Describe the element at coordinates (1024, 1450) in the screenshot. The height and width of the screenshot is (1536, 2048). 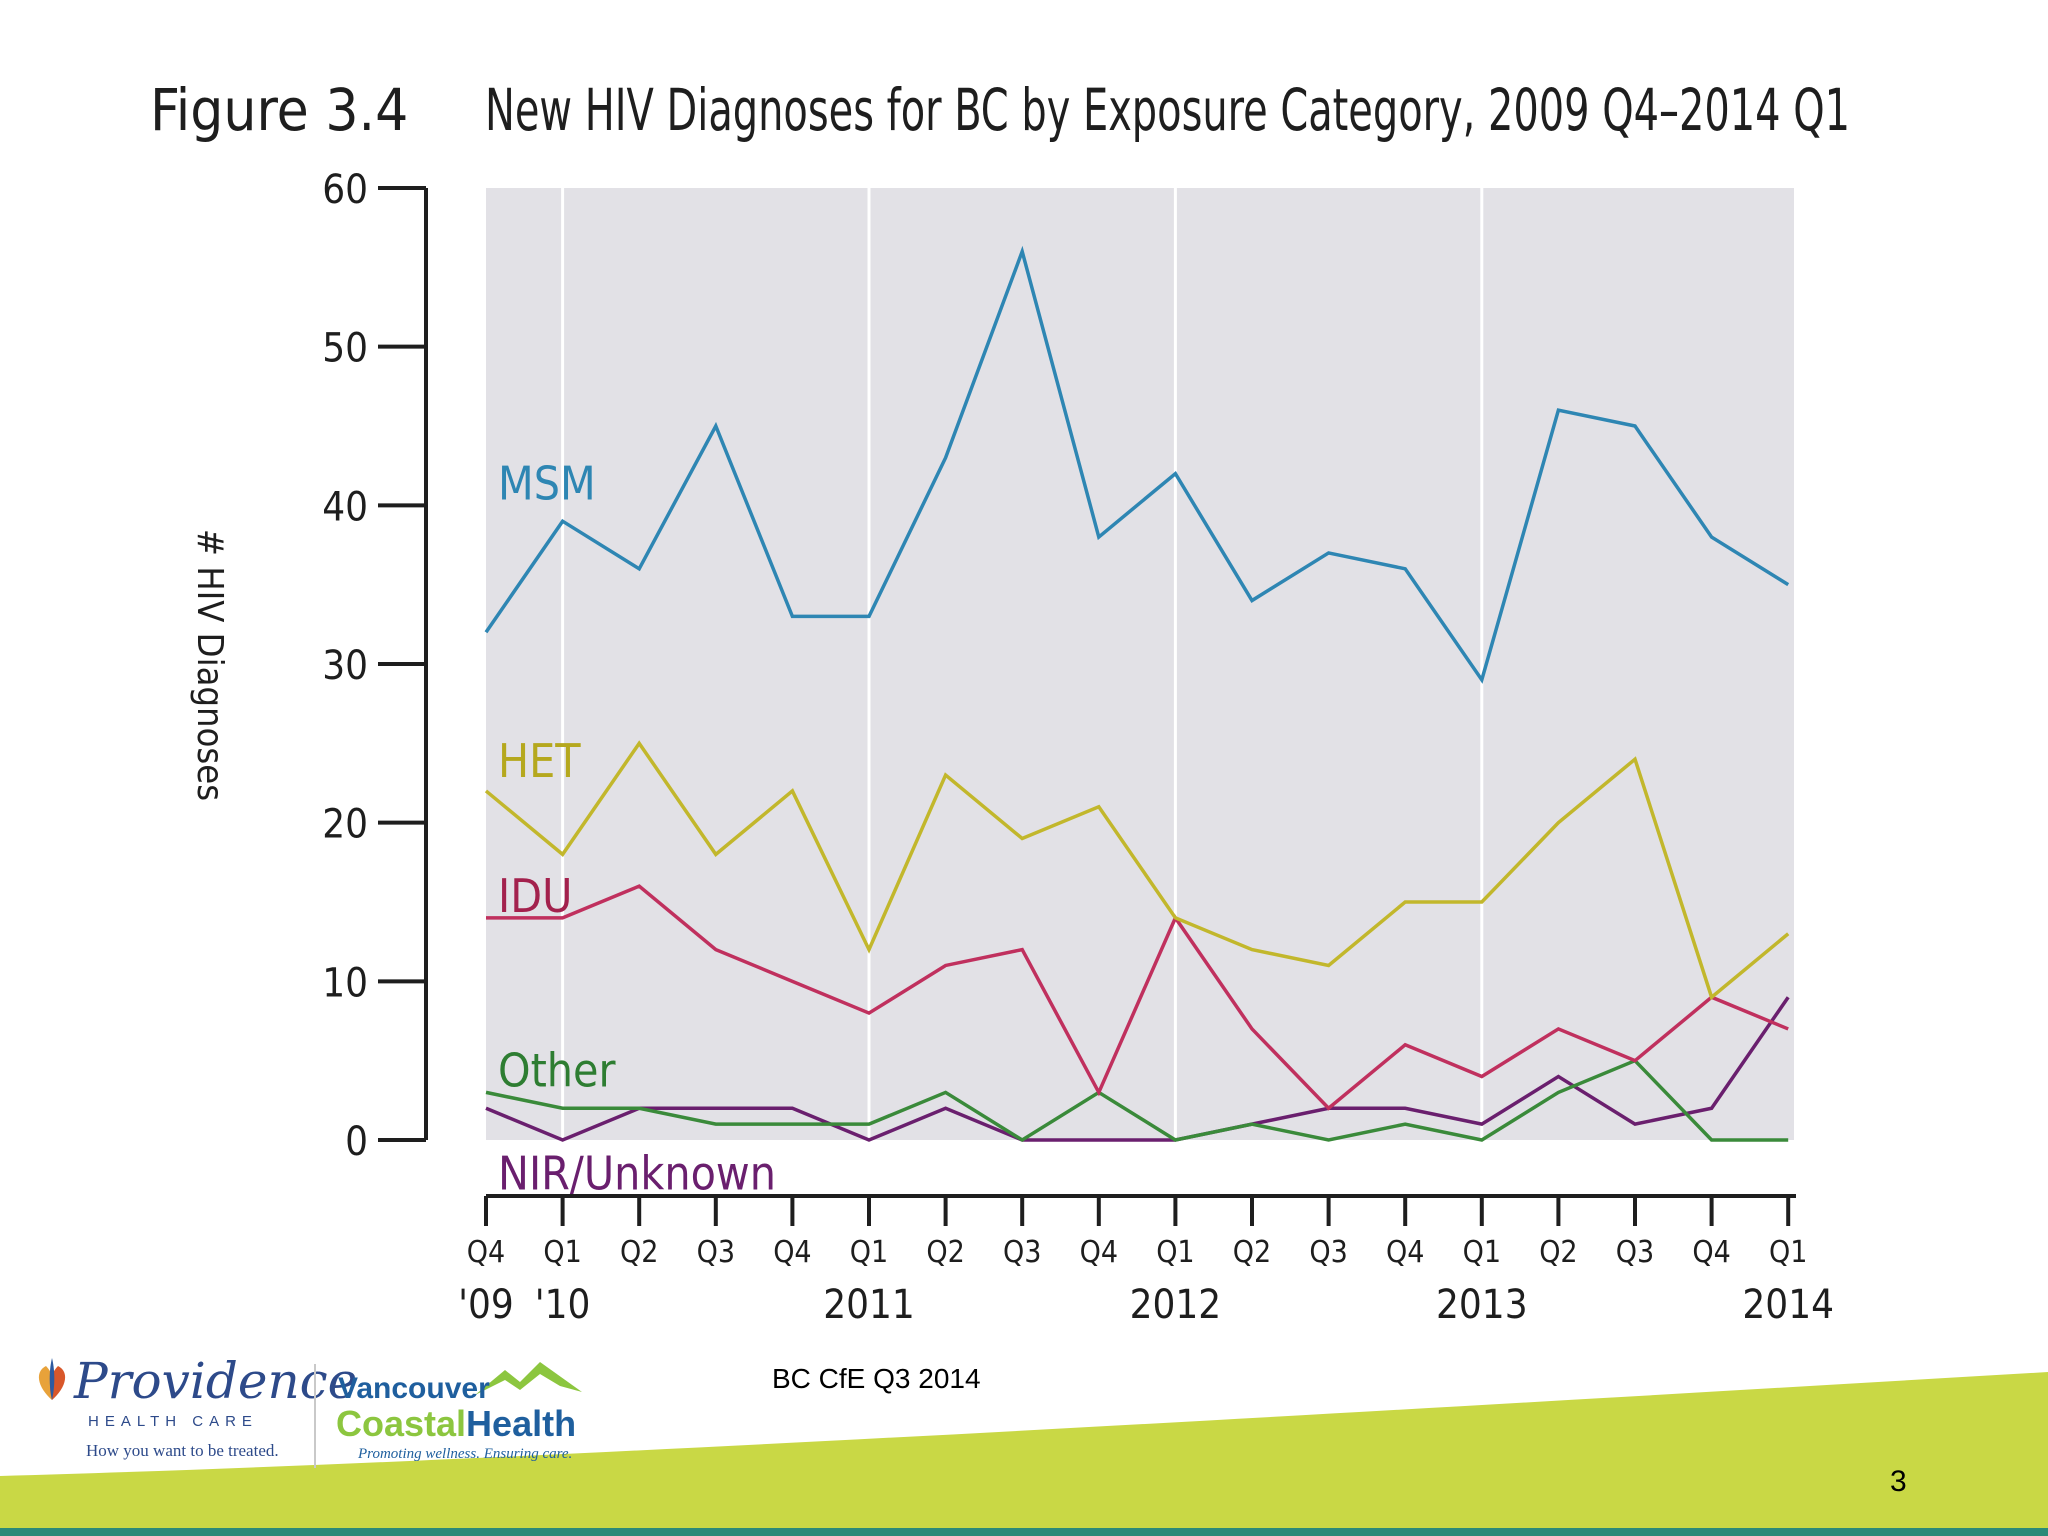
I see `footer-band` at that location.